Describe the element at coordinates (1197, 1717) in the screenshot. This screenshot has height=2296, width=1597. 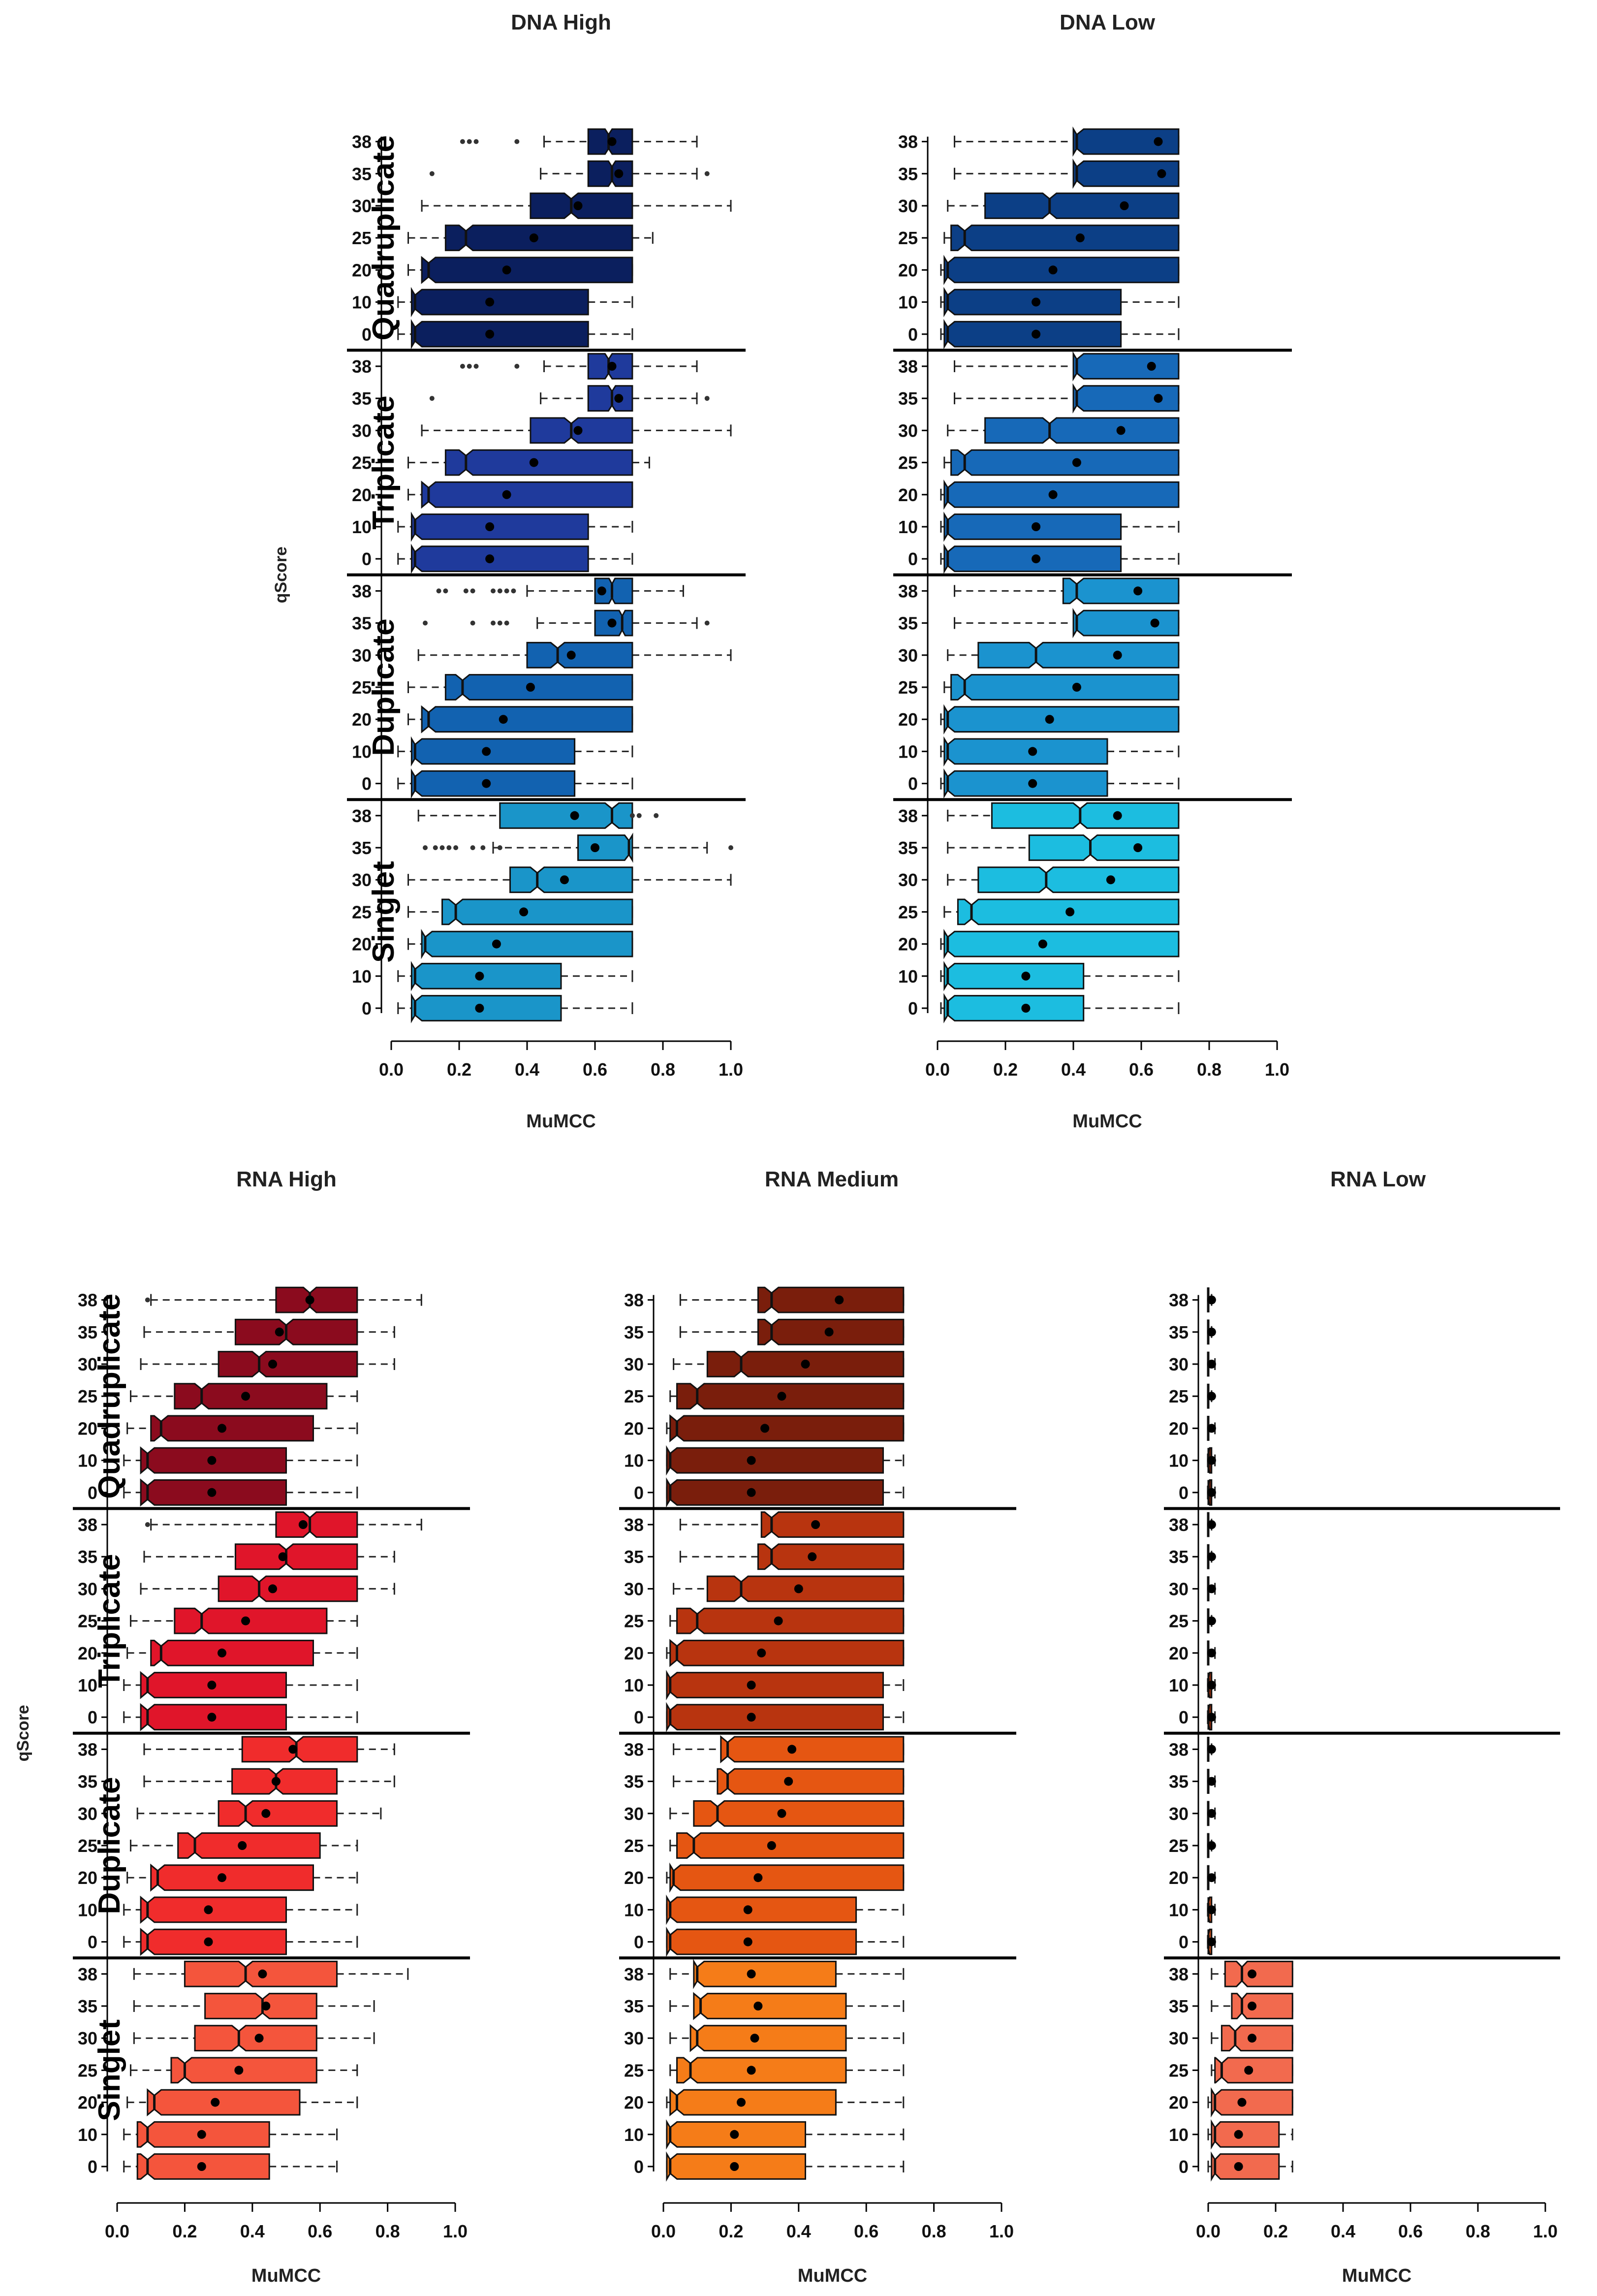
I see `box-triplicate-q0: 0` at that location.